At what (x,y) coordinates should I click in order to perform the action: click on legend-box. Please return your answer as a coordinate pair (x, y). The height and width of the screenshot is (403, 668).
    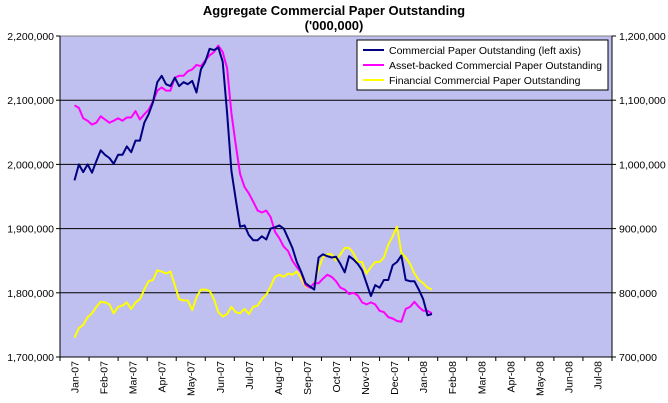
    Looking at the image, I should click on (482, 65).